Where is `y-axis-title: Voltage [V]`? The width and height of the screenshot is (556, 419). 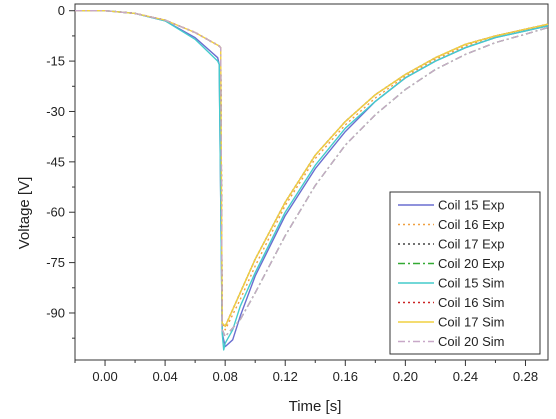
y-axis-title: Voltage [V] is located at coordinates (24, 213).